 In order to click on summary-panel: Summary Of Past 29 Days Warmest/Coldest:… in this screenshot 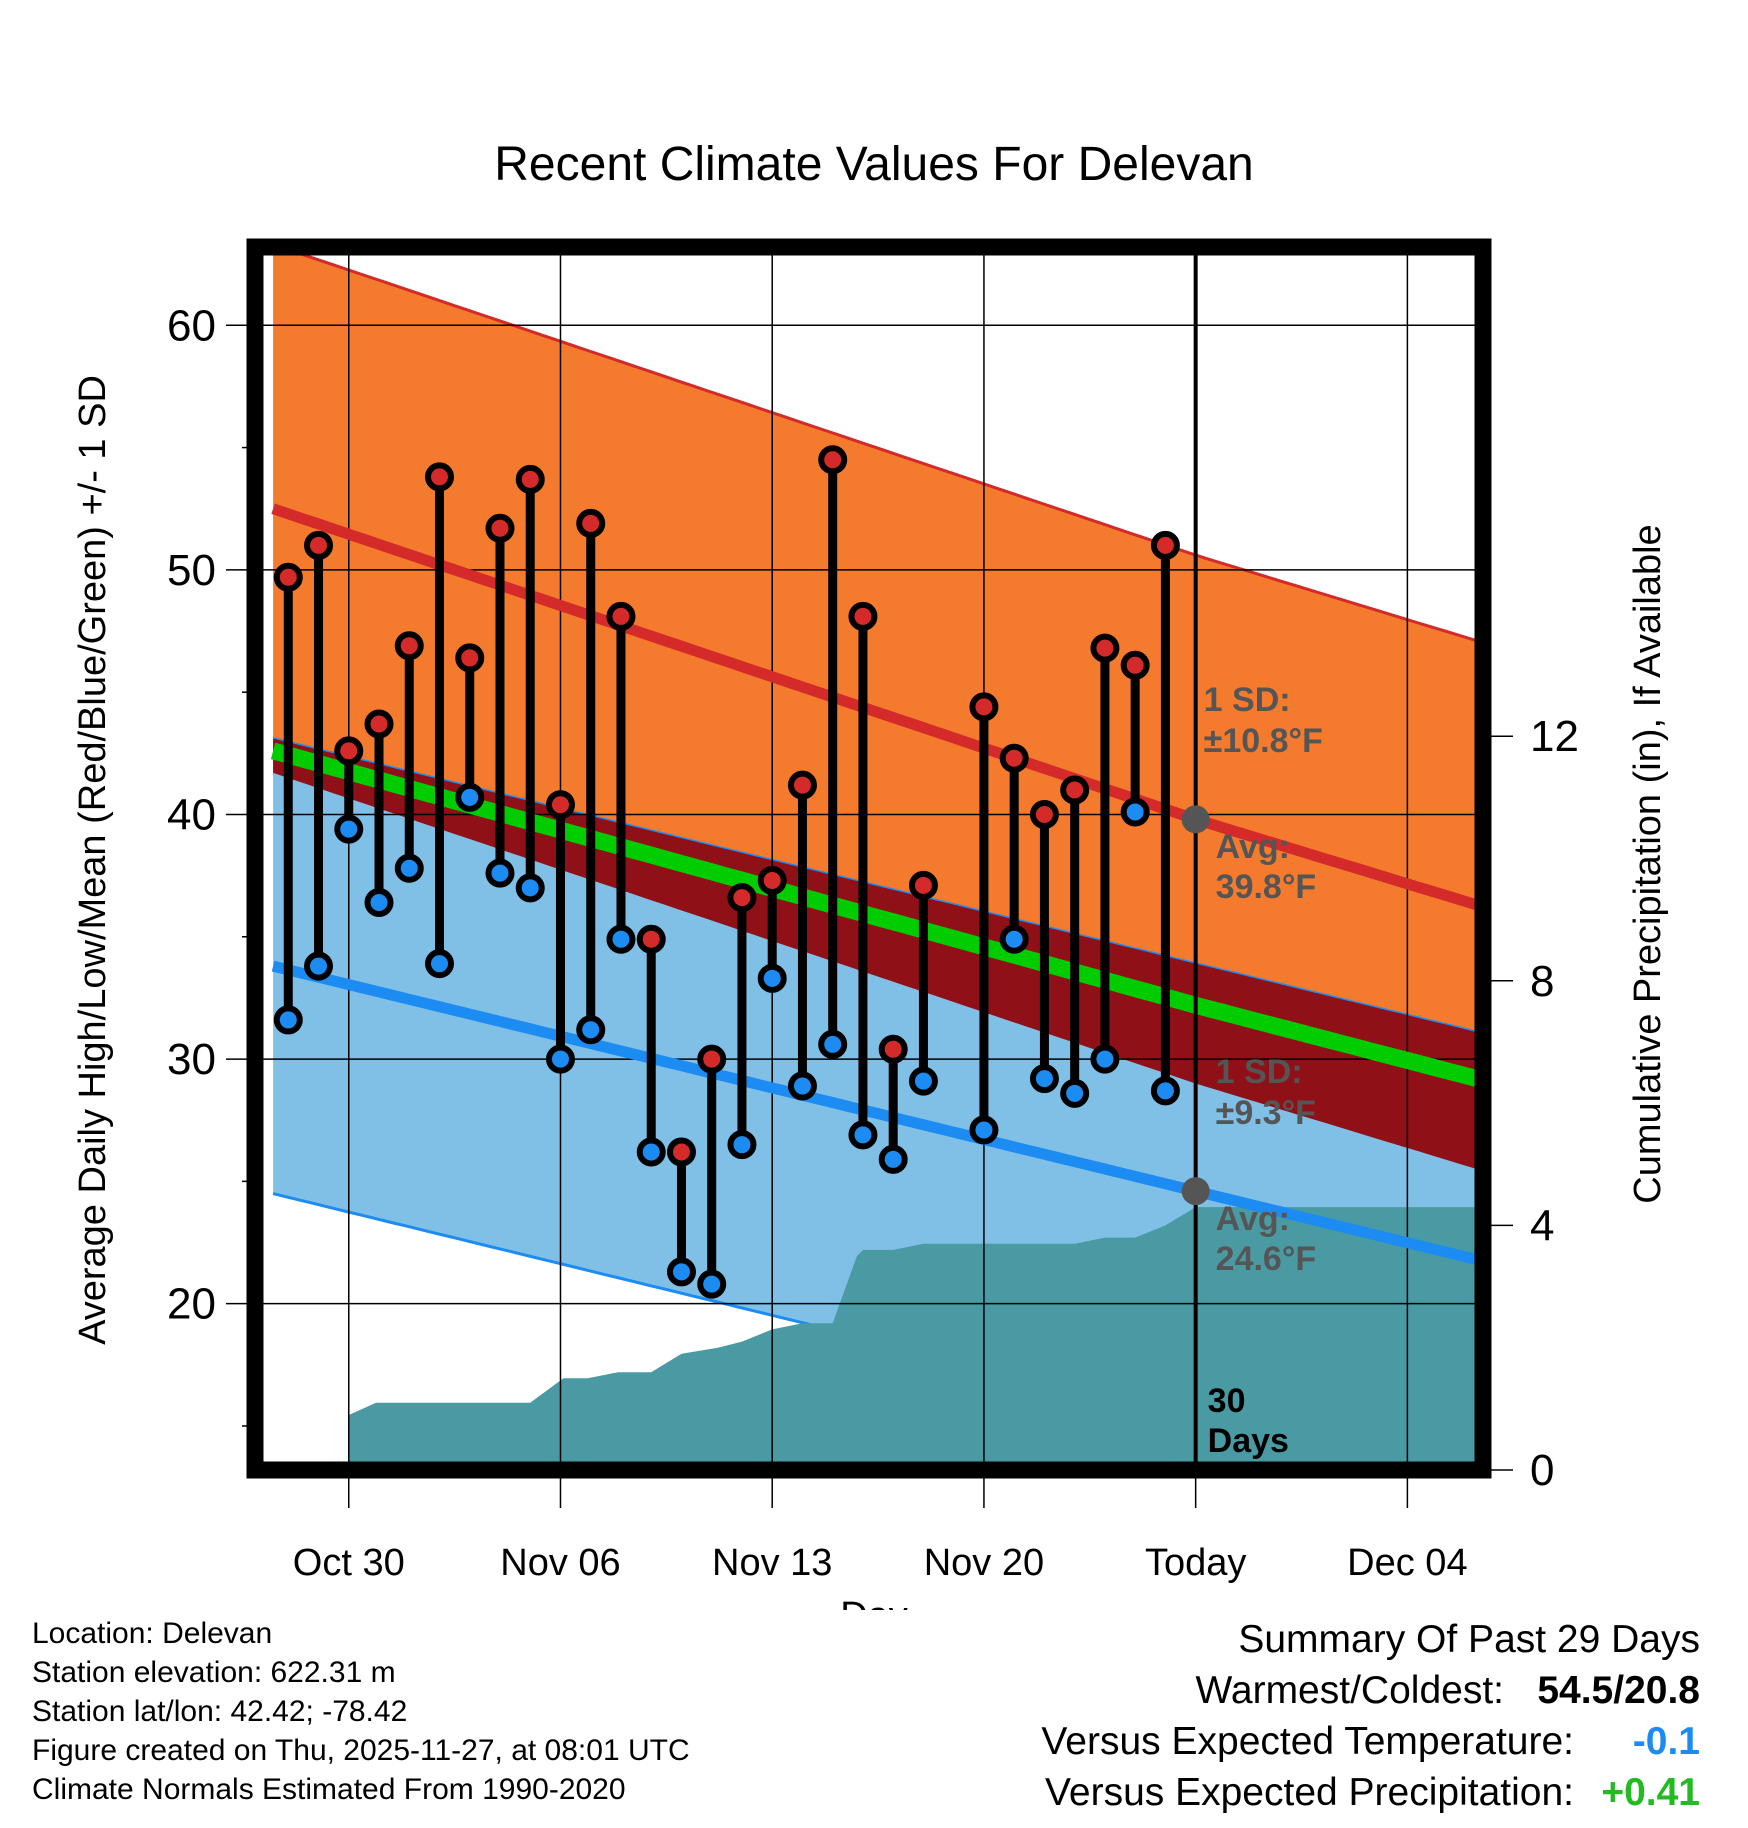, I will do `click(1370, 1716)`.